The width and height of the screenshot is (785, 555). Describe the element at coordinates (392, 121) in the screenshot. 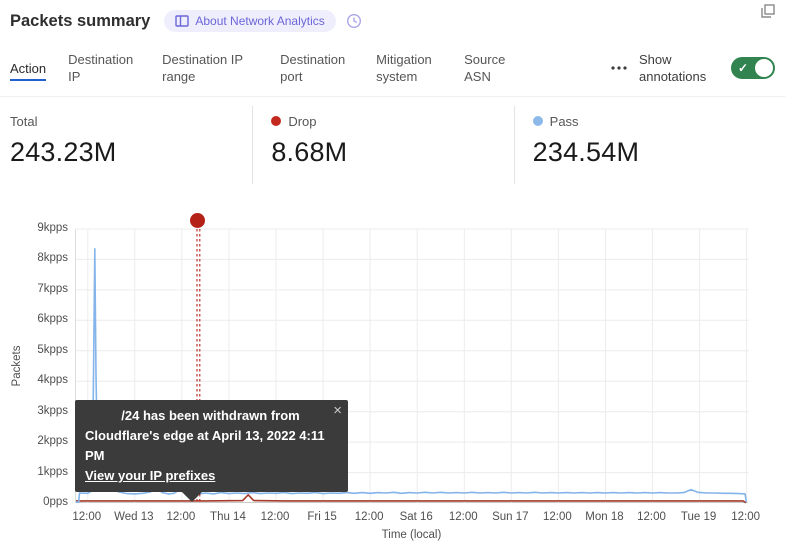

I see `stat-header: Drop` at that location.